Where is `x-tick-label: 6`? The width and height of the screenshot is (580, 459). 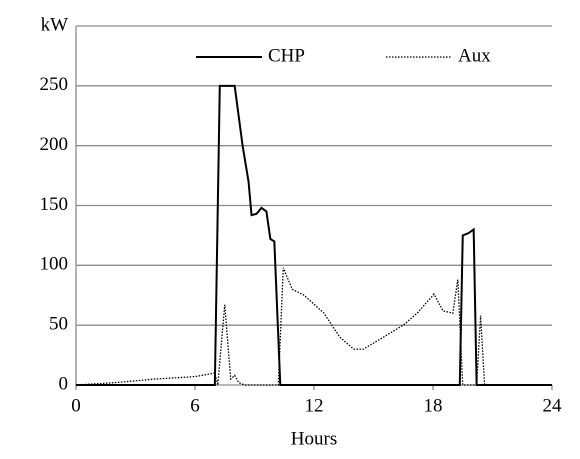
x-tick-label: 6 is located at coordinates (195, 405).